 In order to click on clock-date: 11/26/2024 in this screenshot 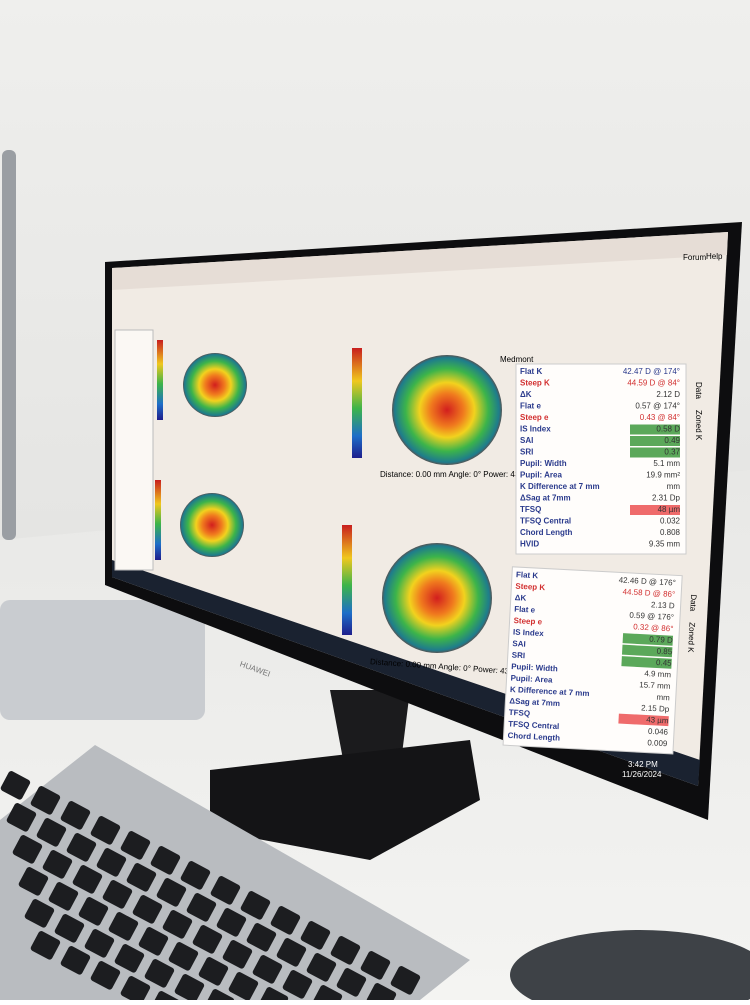, I will do `click(642, 774)`.